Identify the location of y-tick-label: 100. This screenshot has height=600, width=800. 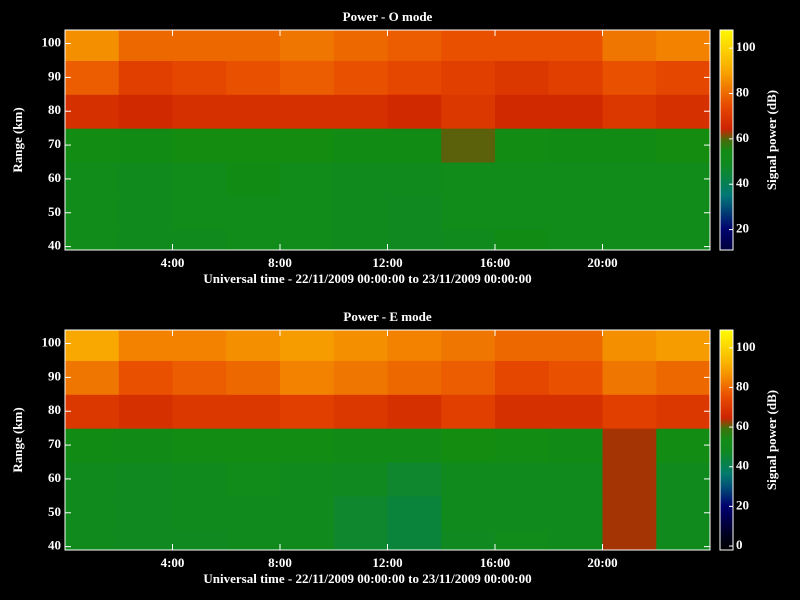
(52, 342).